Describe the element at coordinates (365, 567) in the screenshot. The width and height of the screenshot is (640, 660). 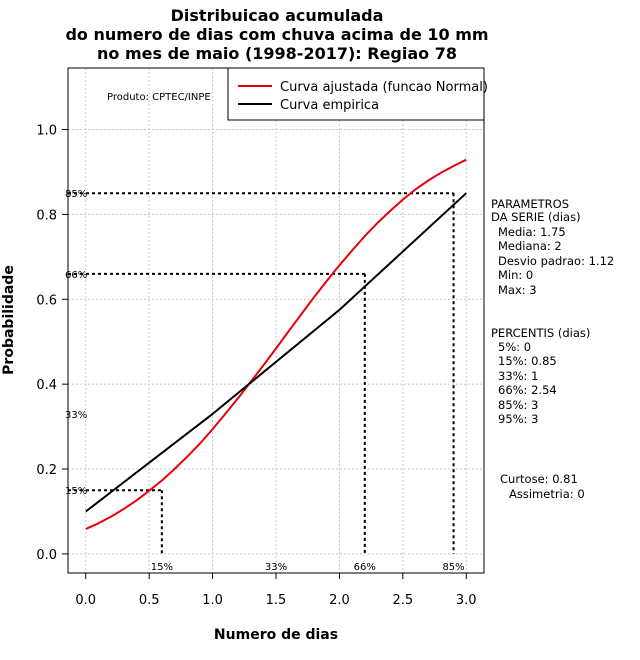
I see `bottom-percent-label-2: 66%` at that location.